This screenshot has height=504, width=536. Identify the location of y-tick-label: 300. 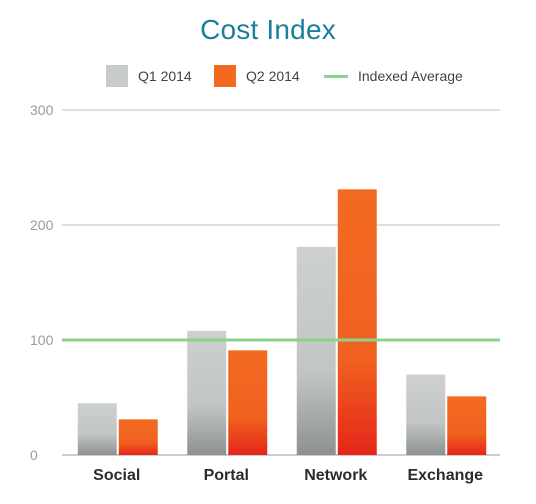
(42, 110).